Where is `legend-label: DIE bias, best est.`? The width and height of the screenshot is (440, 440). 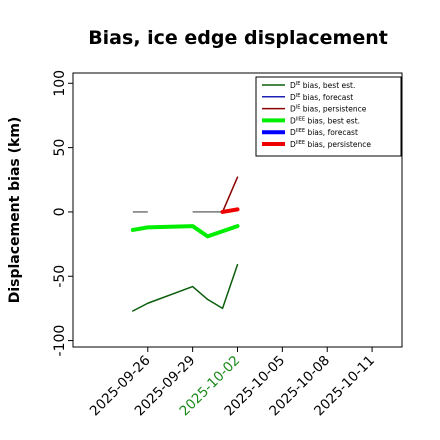 legend-label: DIE bias, best est. is located at coordinates (322, 85).